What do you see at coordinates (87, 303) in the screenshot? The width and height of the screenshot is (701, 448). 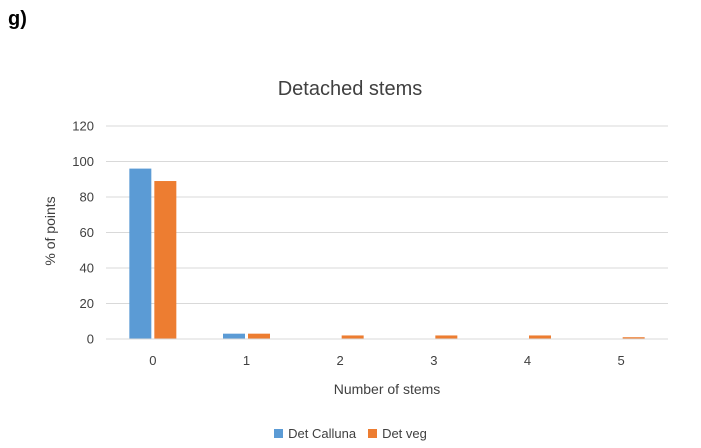 I see `y-tick-label: 20` at bounding box center [87, 303].